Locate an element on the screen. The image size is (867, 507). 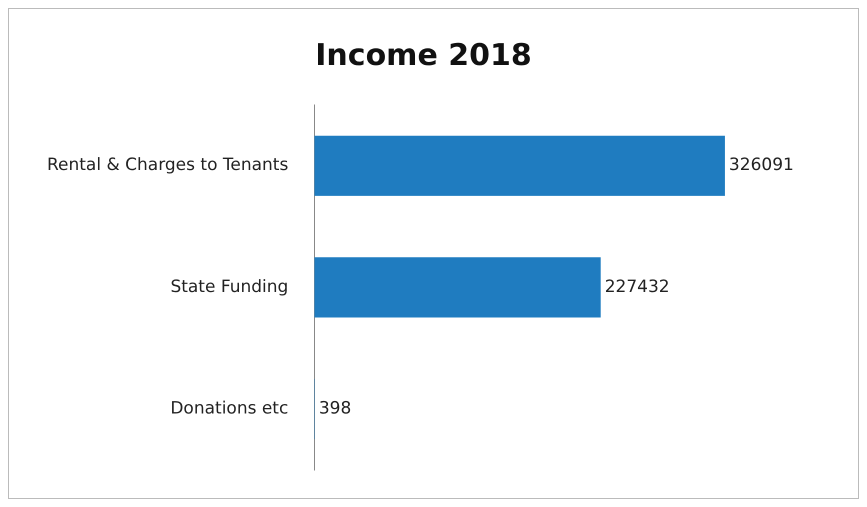
y-tick-label: Rental & Charges to Tenants is located at coordinates (167, 165).